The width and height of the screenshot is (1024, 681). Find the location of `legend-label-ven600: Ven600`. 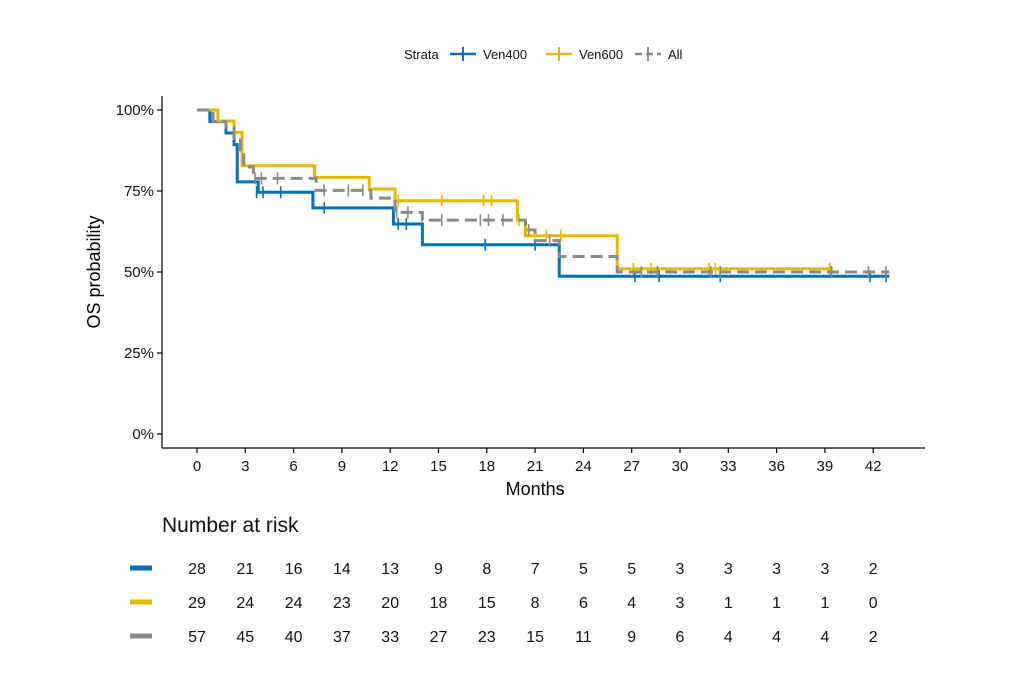

legend-label-ven600: Ven600 is located at coordinates (601, 54).